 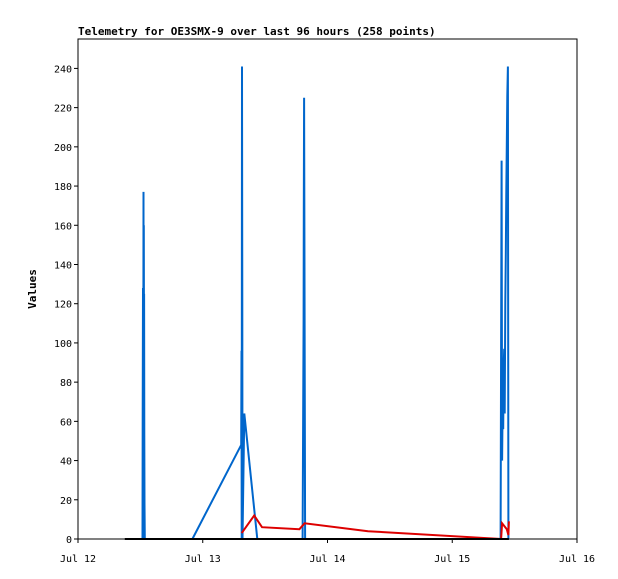 What do you see at coordinates (63, 265) in the screenshot?
I see `y-tick-label: 140` at bounding box center [63, 265].